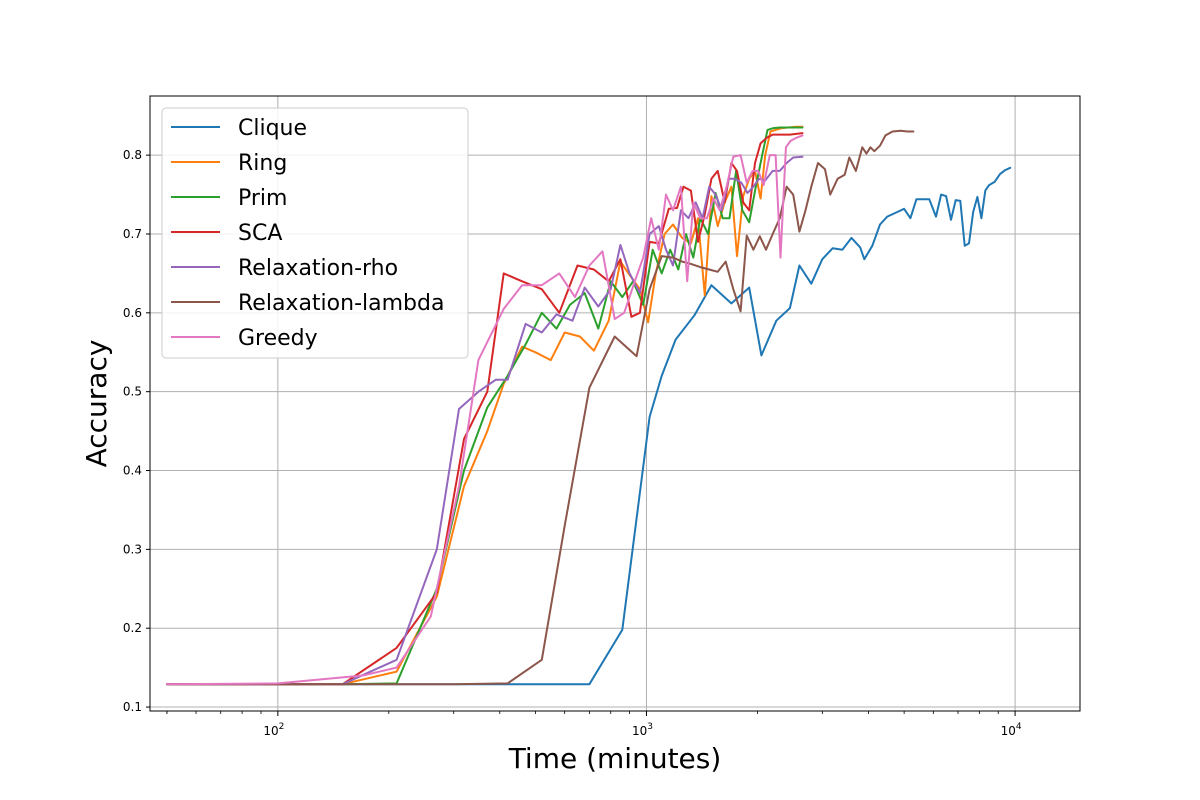 The image size is (1200, 800). What do you see at coordinates (132, 155) in the screenshot?
I see `y-tick-label: 0.8` at bounding box center [132, 155].